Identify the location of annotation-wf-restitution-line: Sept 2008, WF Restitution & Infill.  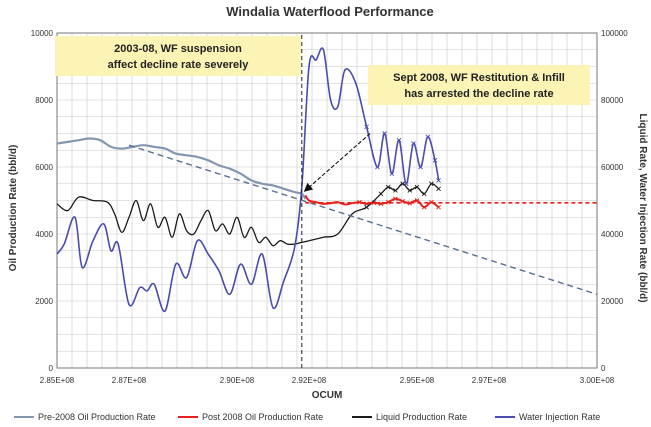
(479, 78).